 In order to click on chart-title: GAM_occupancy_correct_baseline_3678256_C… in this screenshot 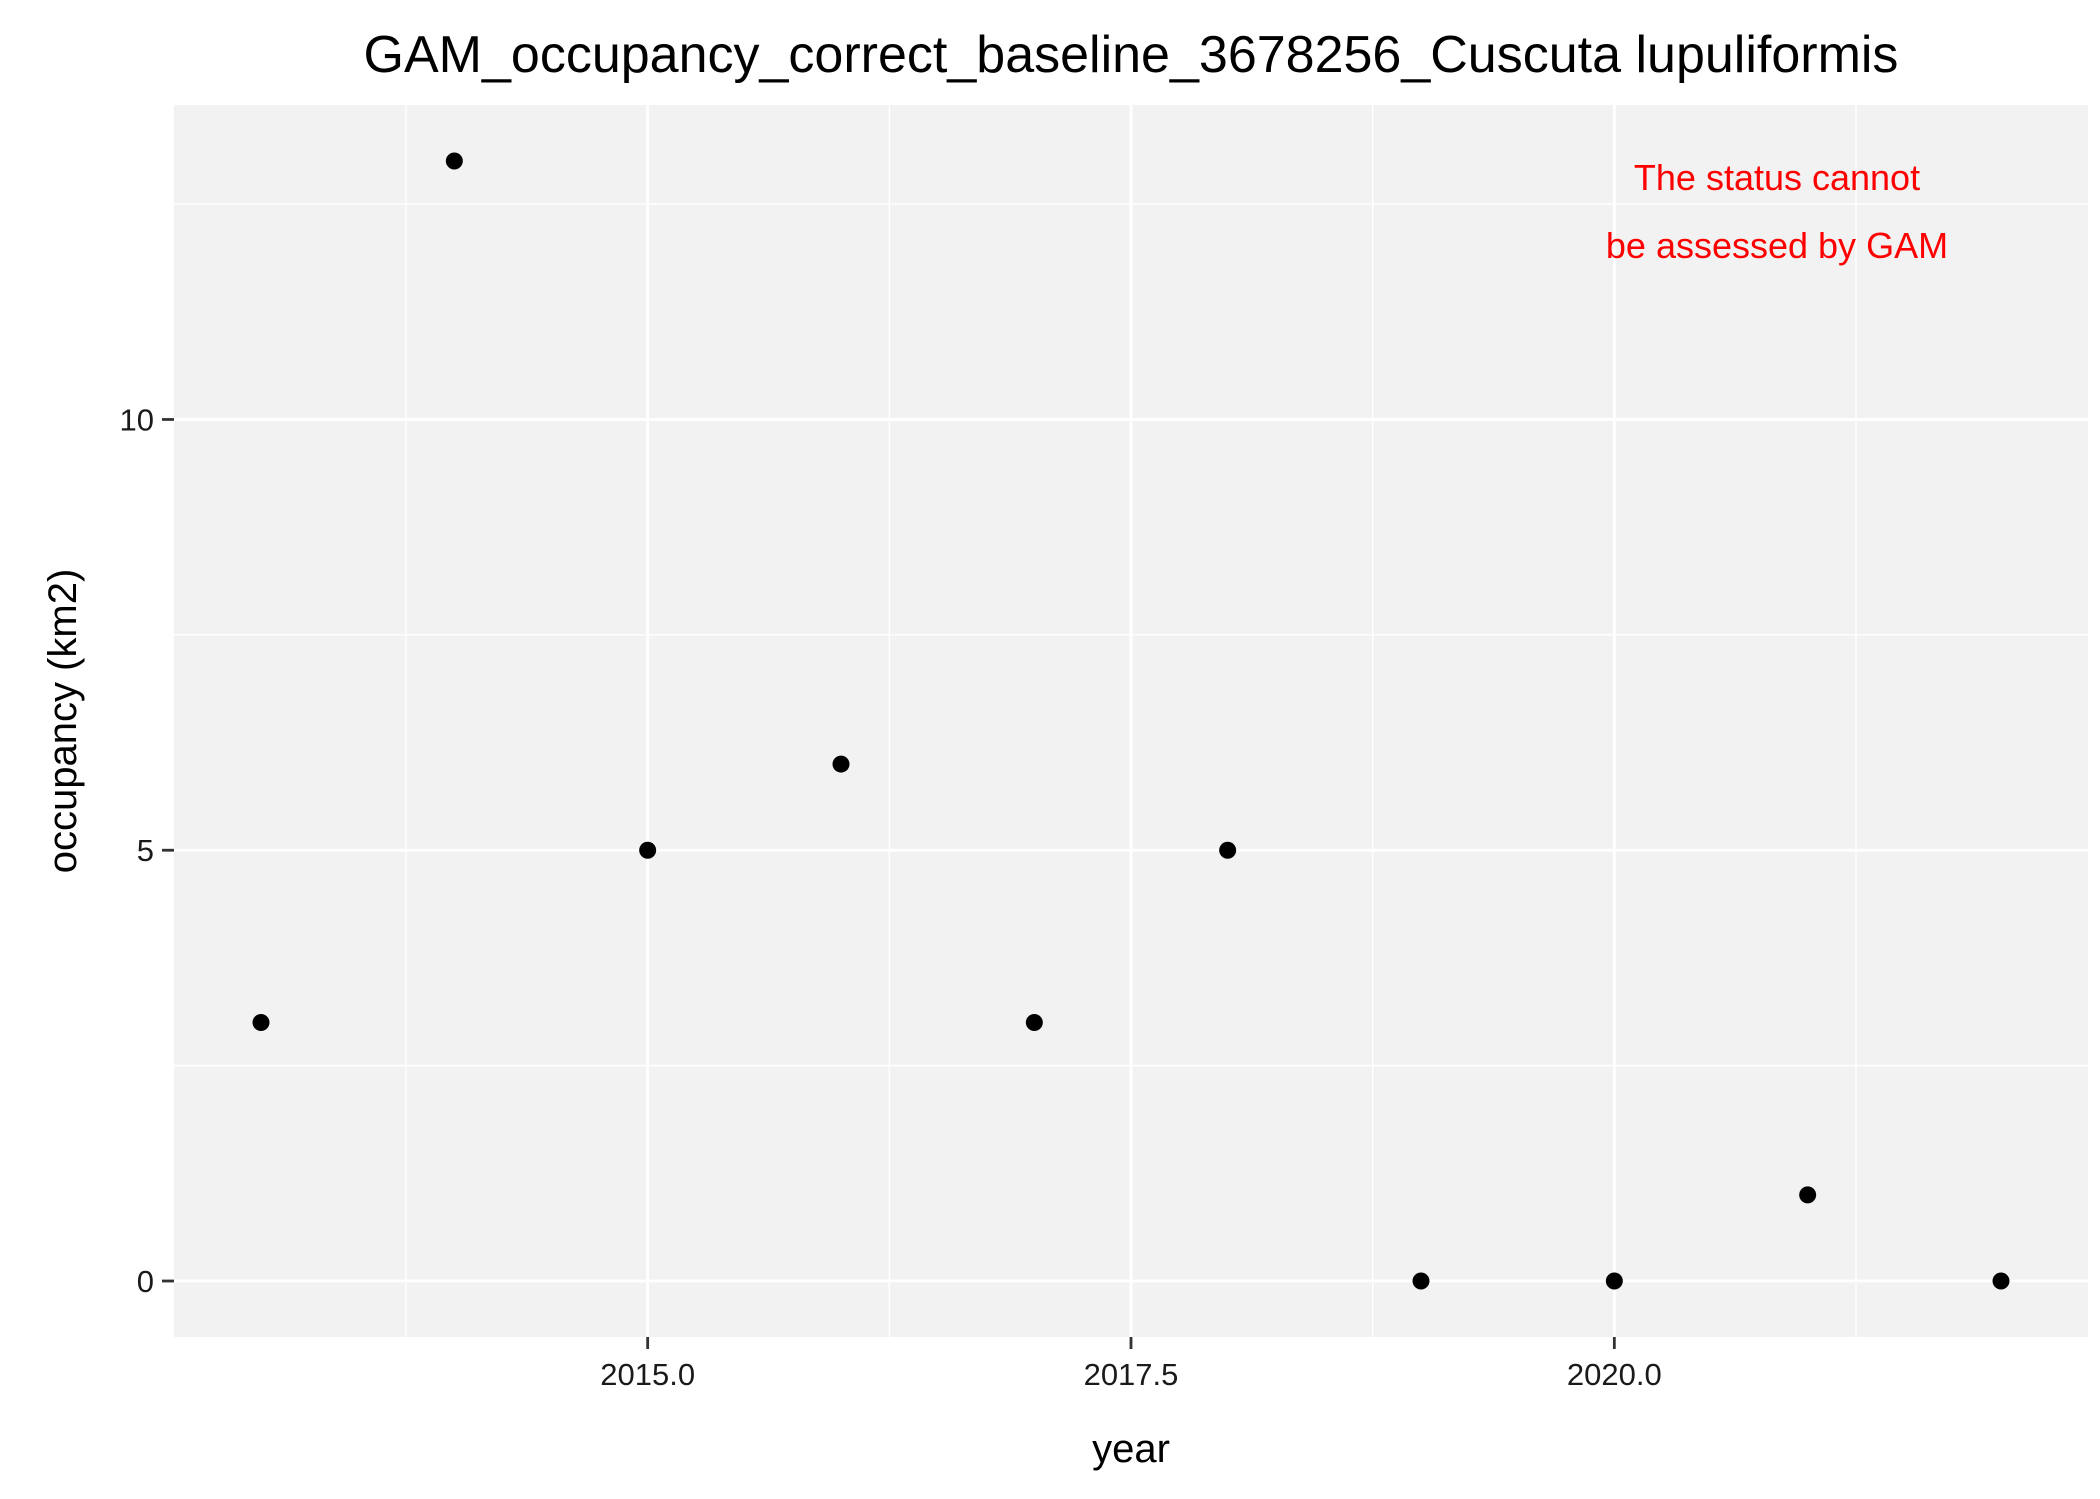, I will do `click(1131, 55)`.